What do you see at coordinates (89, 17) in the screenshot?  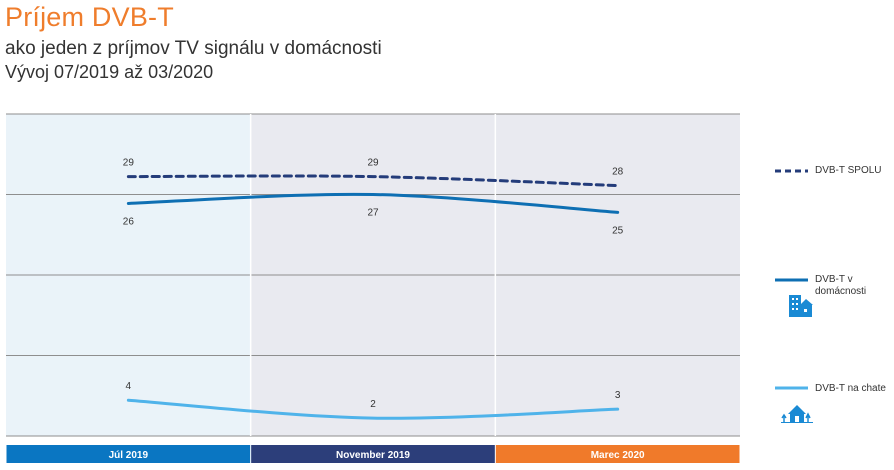 I see `chart-title: Príjem DVB-T` at bounding box center [89, 17].